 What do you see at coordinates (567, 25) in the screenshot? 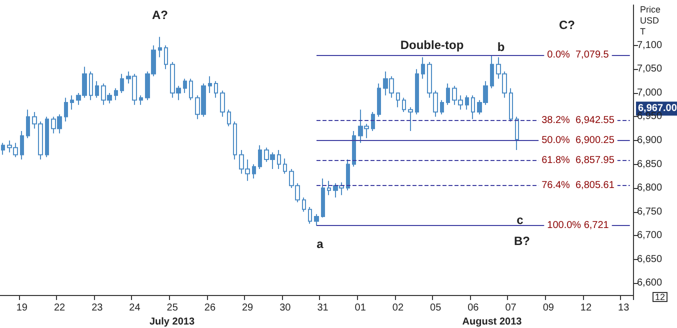
I see `annotation: C?` at bounding box center [567, 25].